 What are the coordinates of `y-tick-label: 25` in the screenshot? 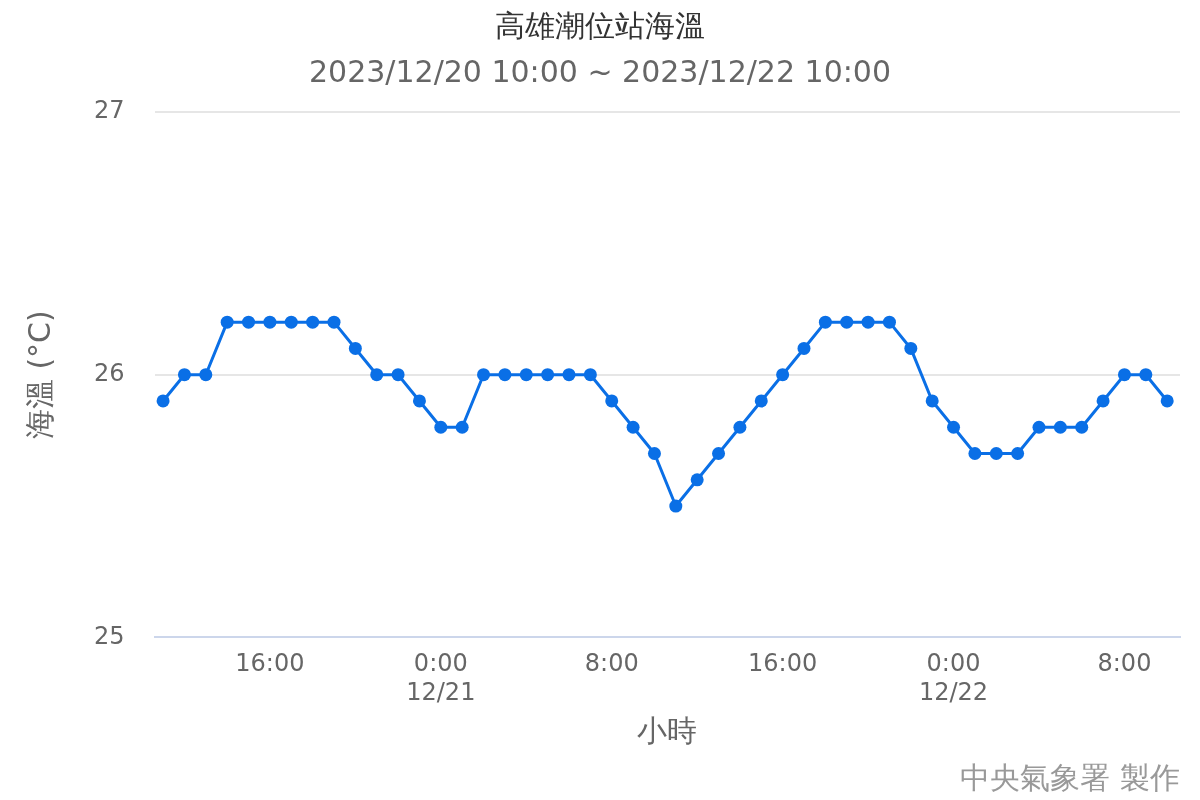 It's located at (109, 635).